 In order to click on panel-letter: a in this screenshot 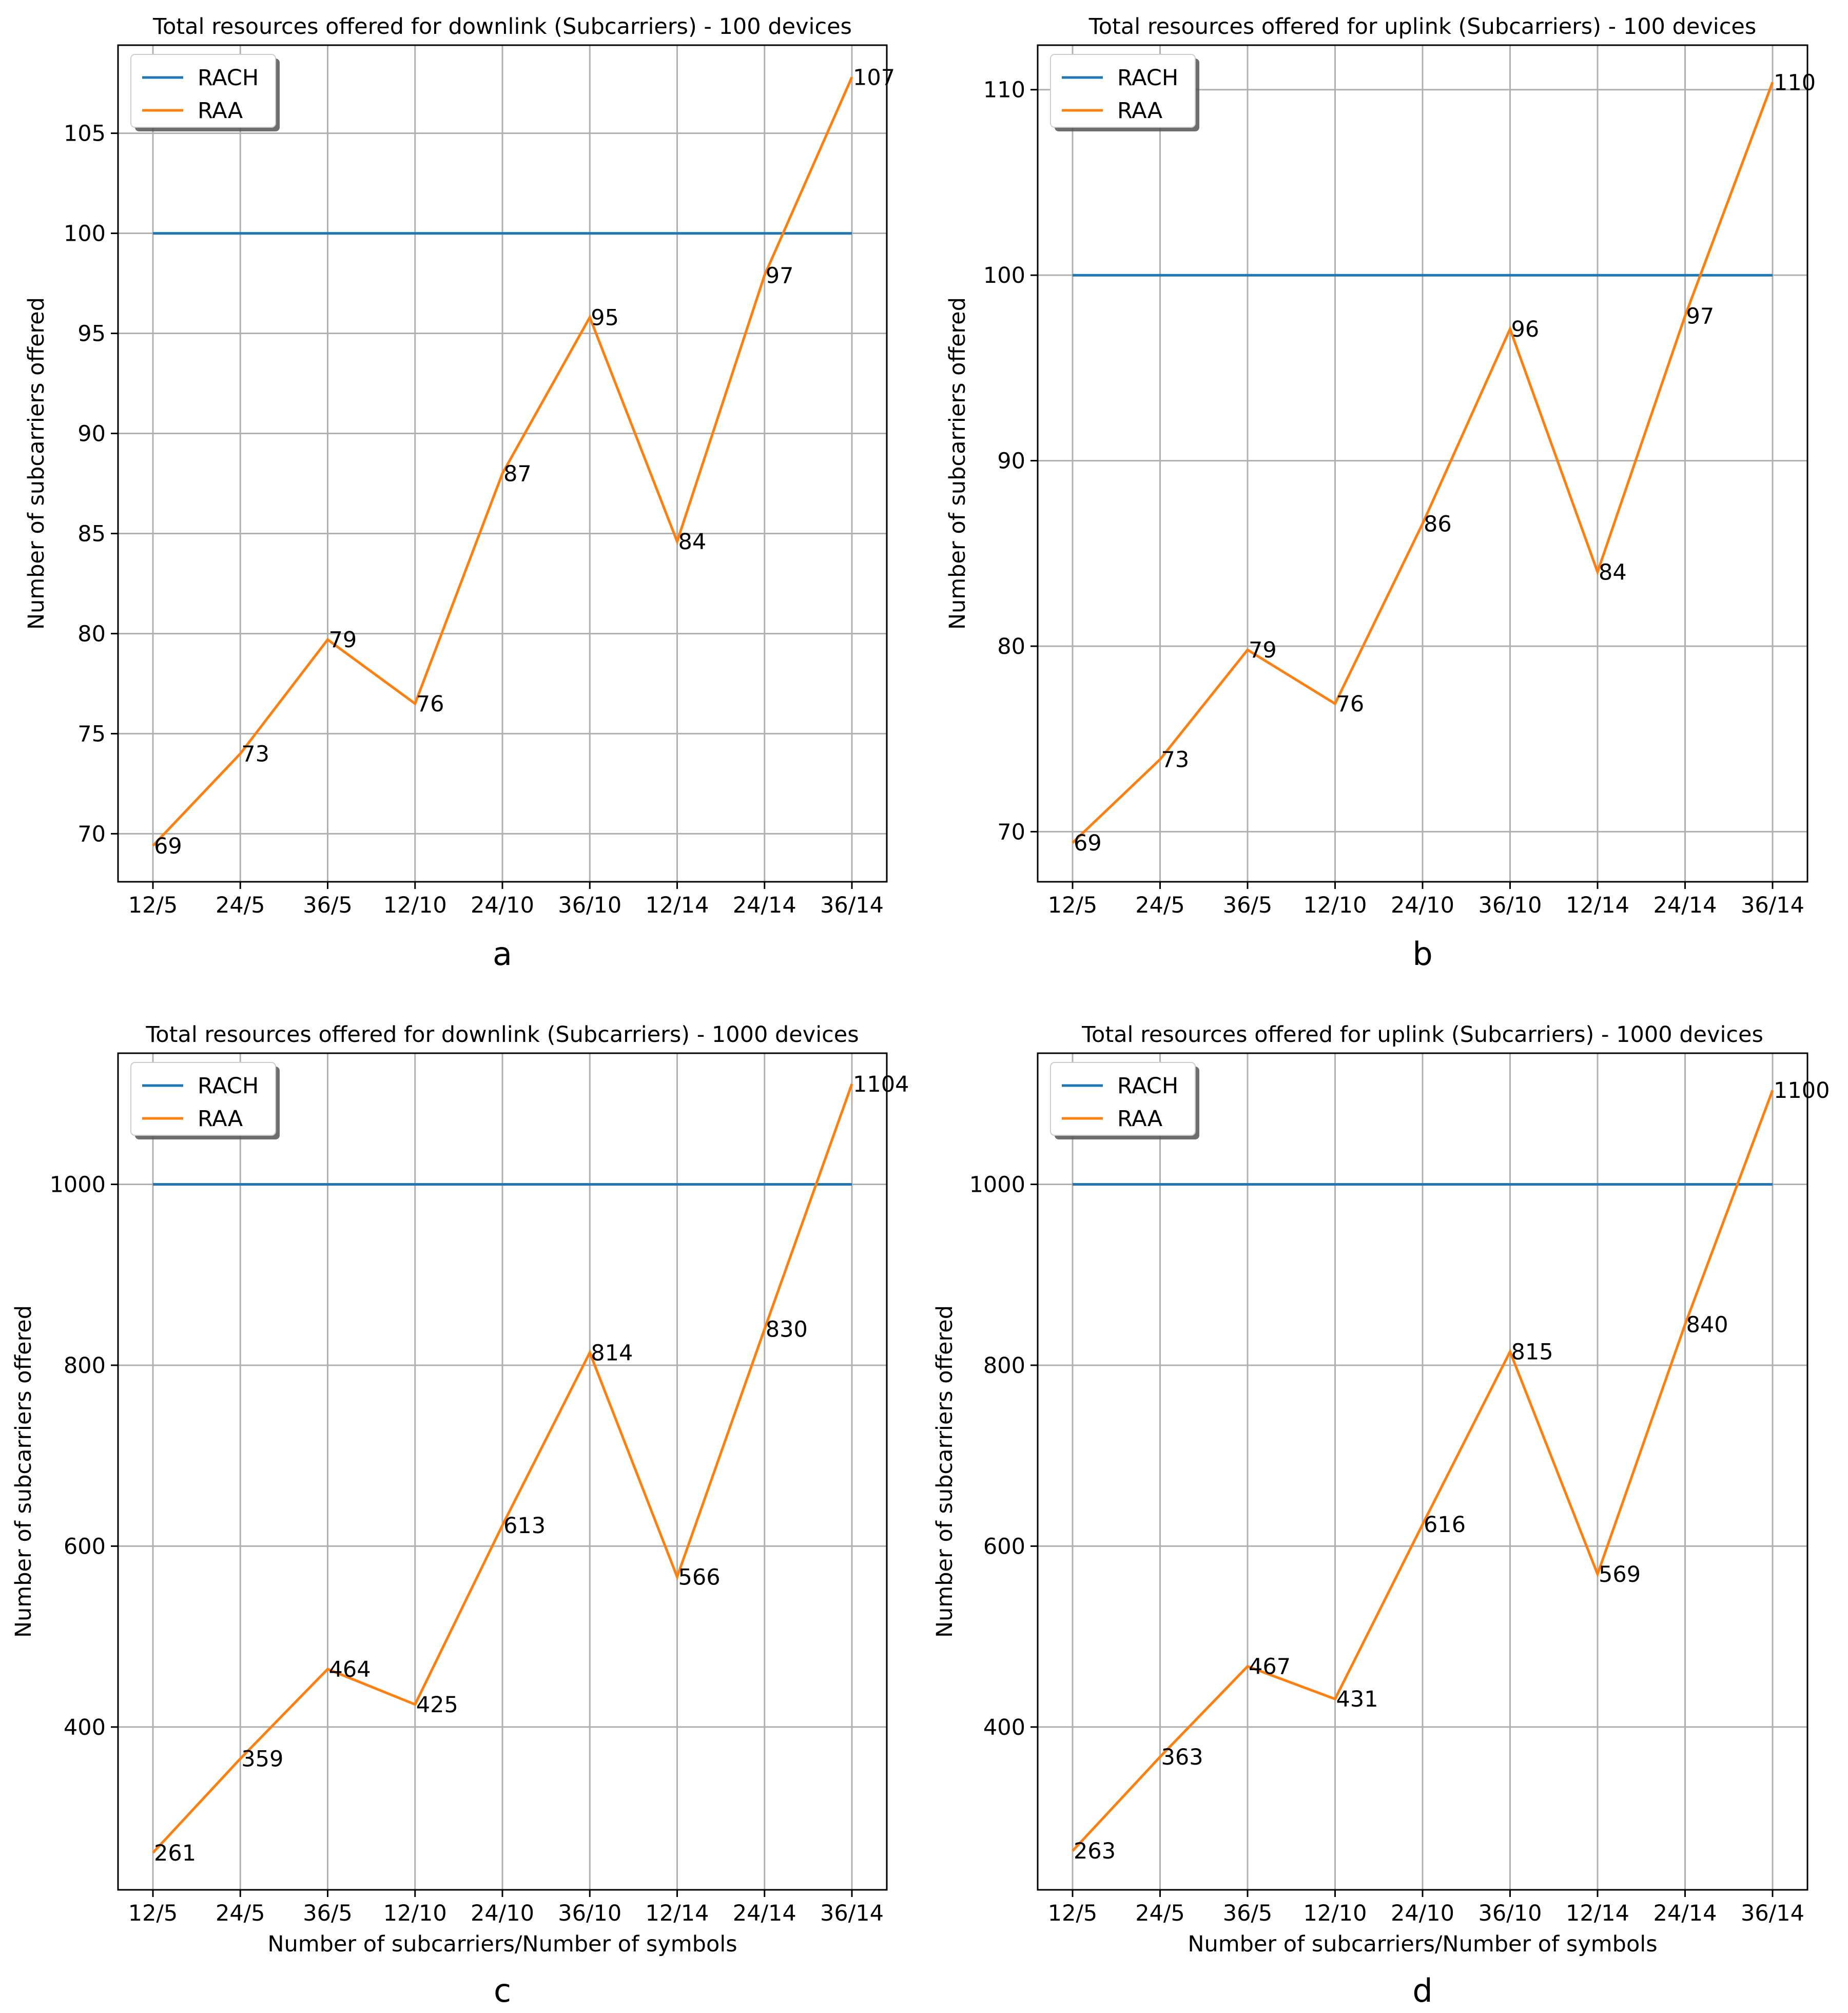, I will do `click(502, 954)`.